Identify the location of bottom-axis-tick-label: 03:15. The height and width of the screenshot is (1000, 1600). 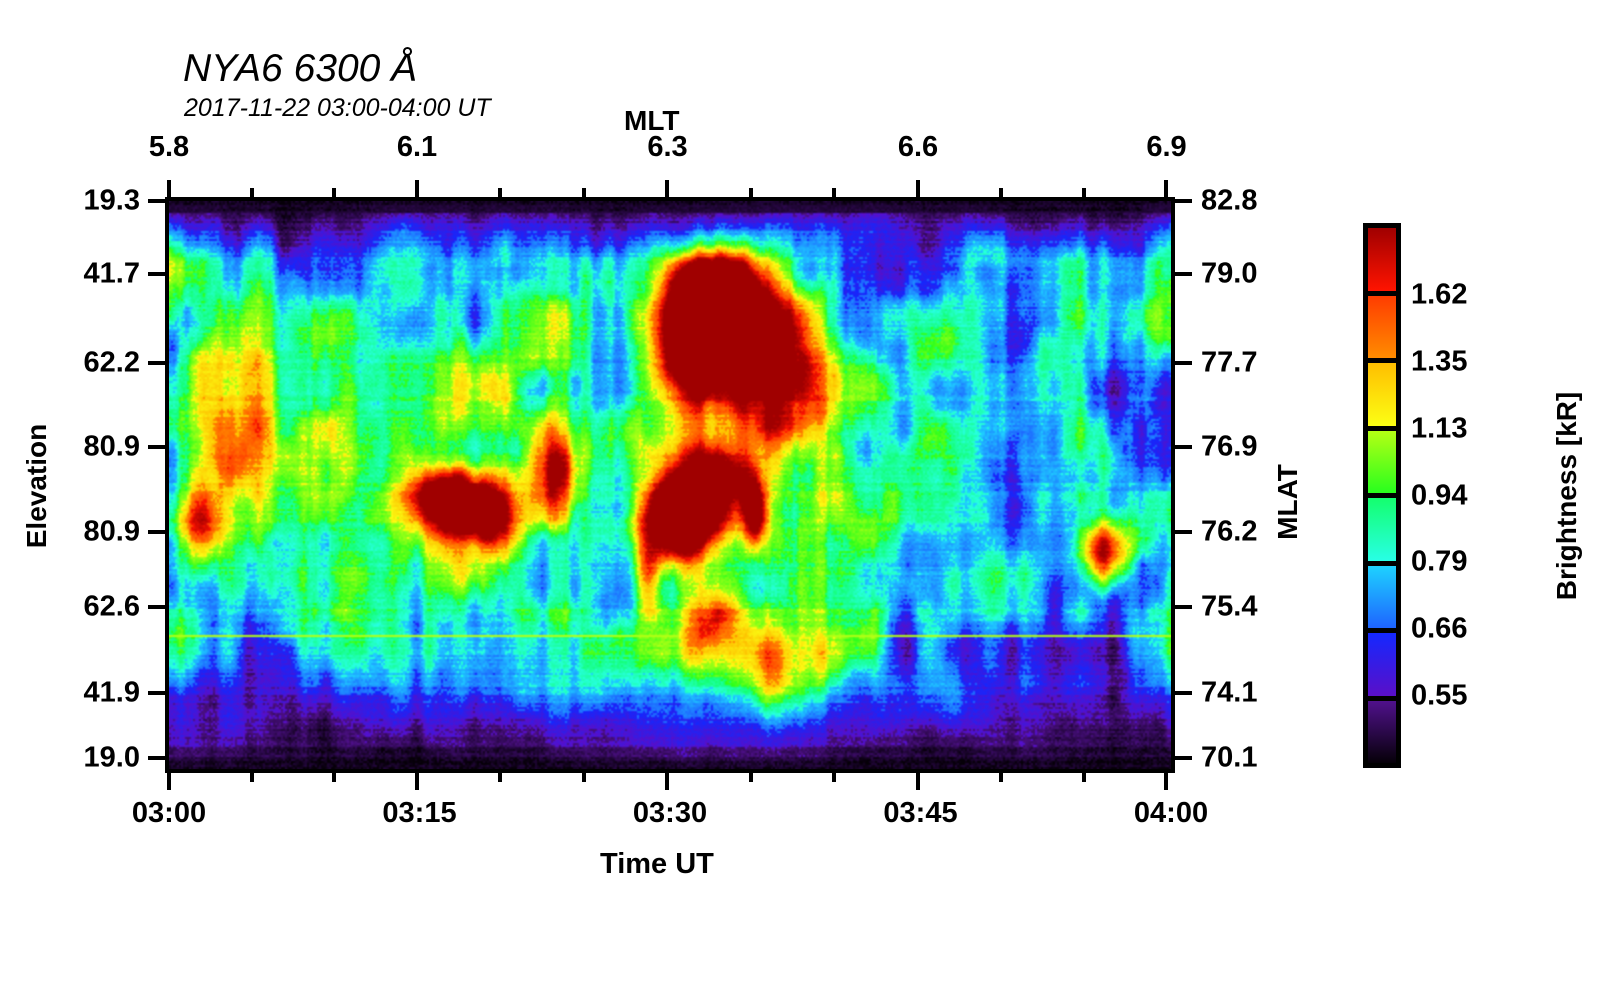
(419, 813).